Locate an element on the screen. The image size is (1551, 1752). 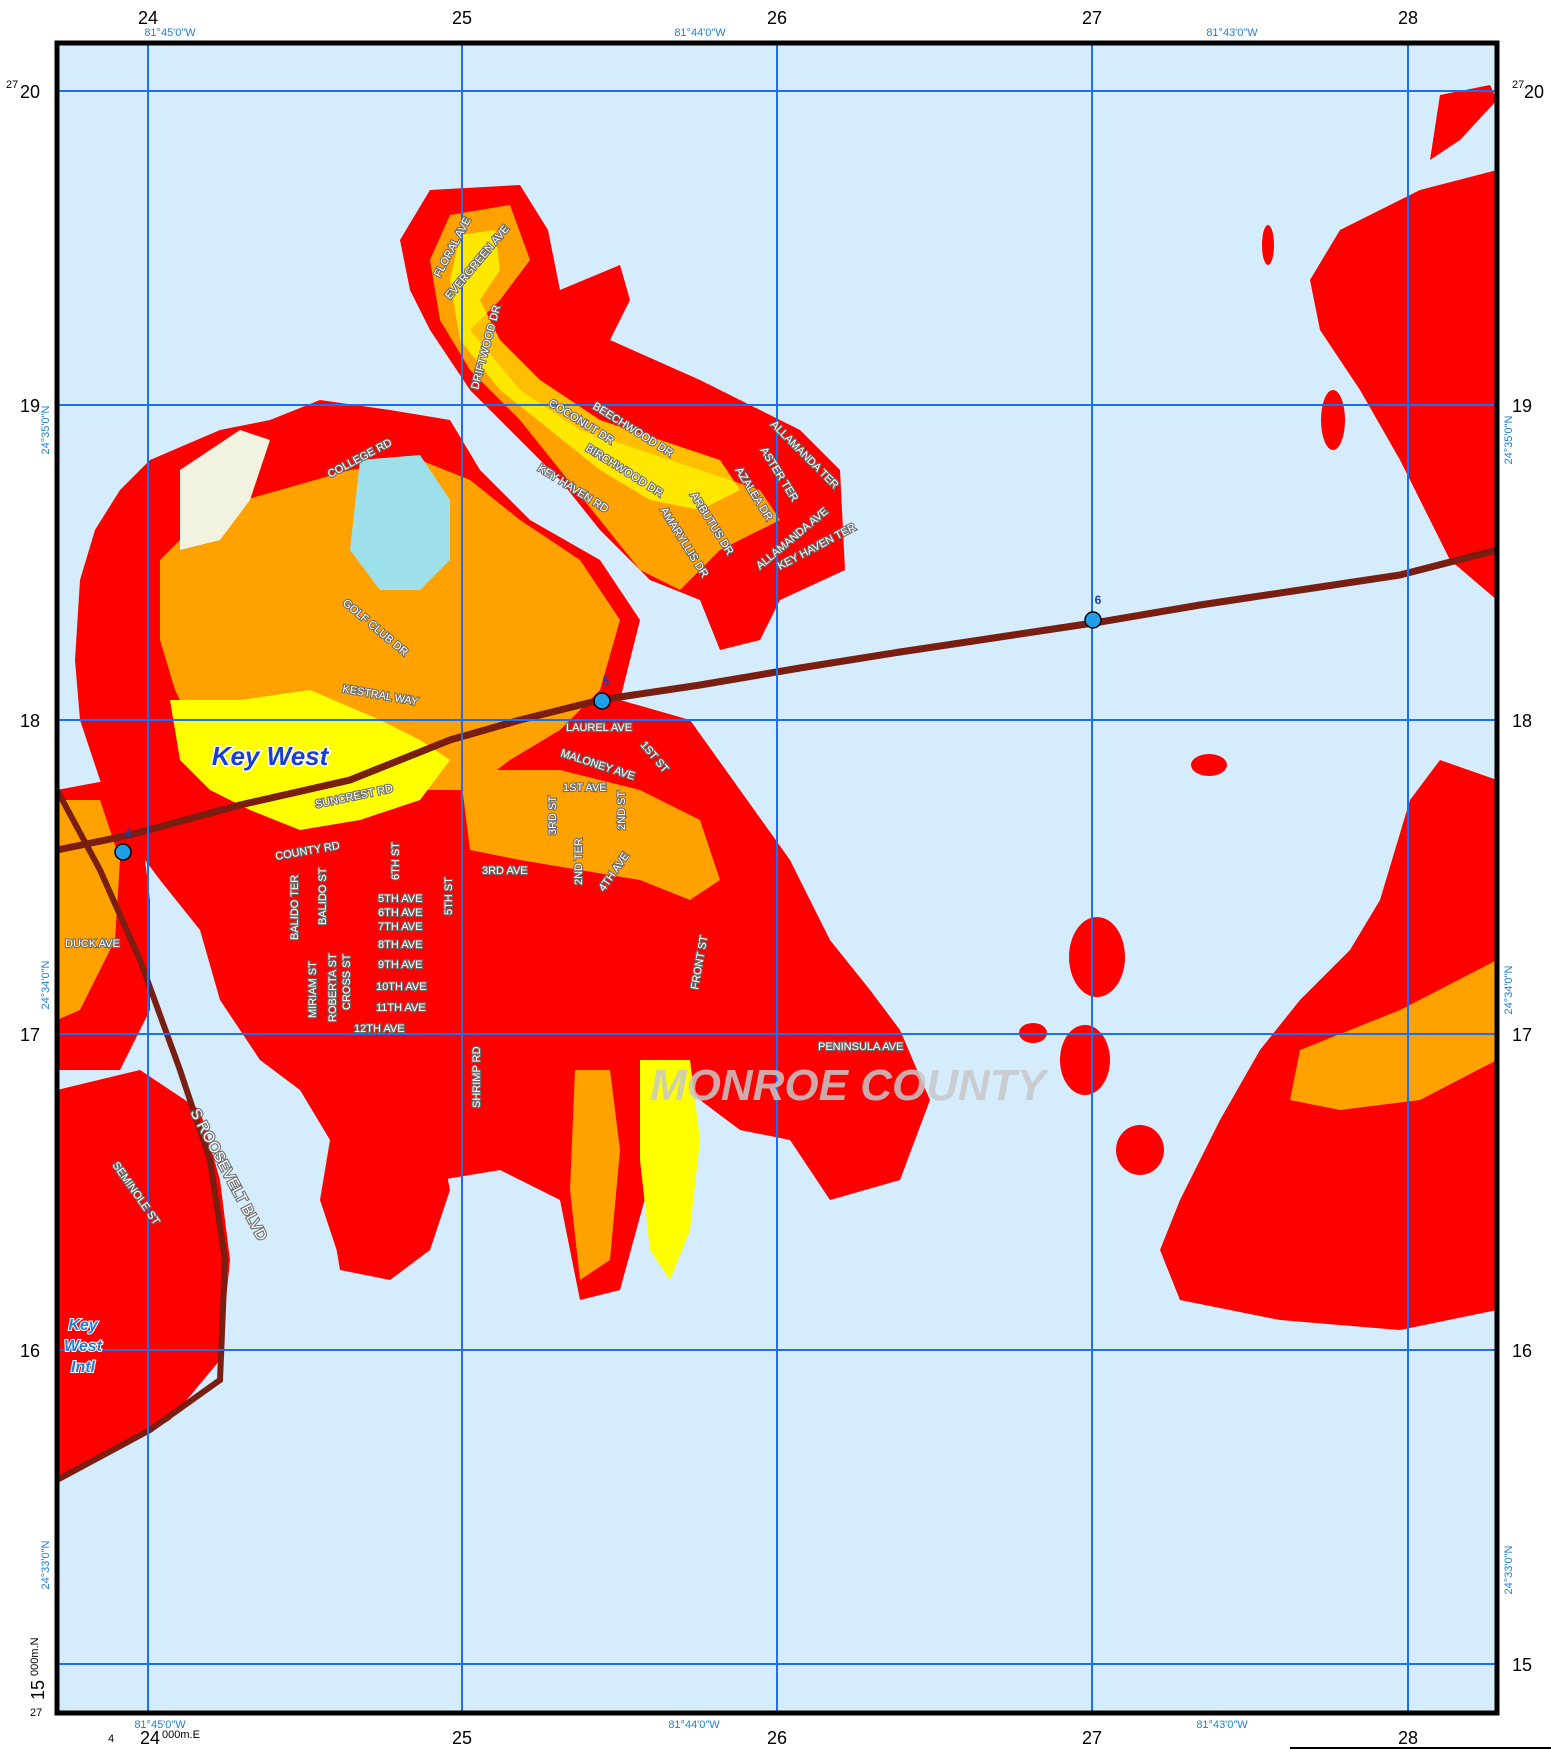
northing-prefix-bottom: 27 is located at coordinates (36, 1713).